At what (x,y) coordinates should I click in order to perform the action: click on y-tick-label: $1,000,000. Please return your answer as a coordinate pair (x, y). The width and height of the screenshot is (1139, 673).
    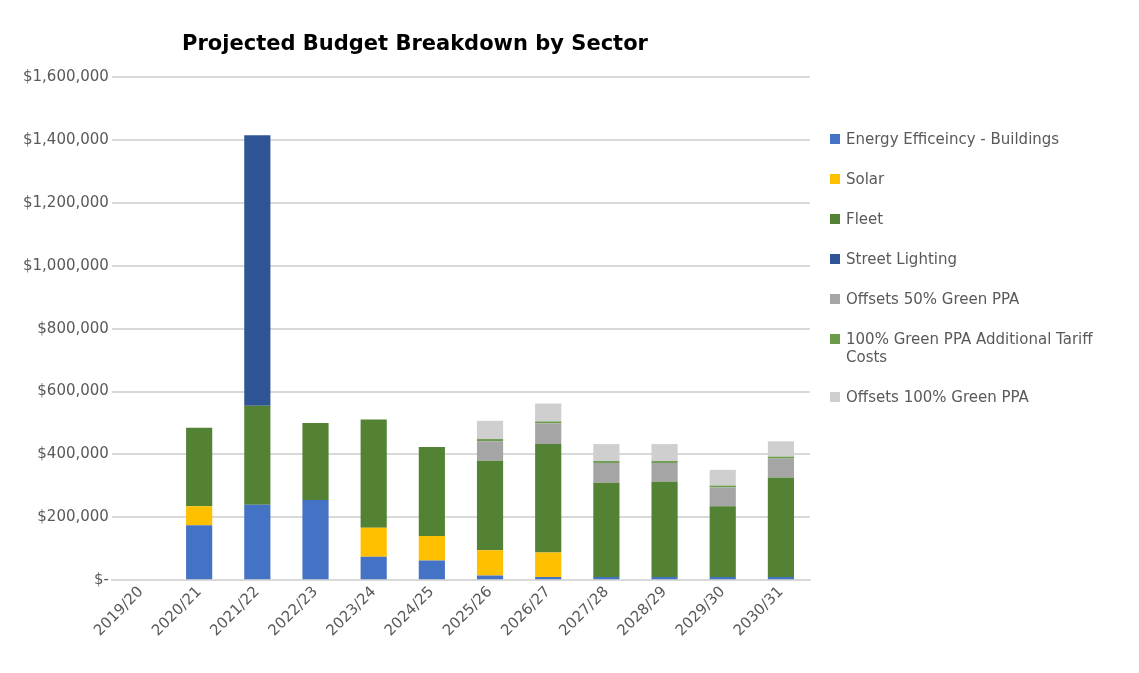
    Looking at the image, I should click on (65, 264).